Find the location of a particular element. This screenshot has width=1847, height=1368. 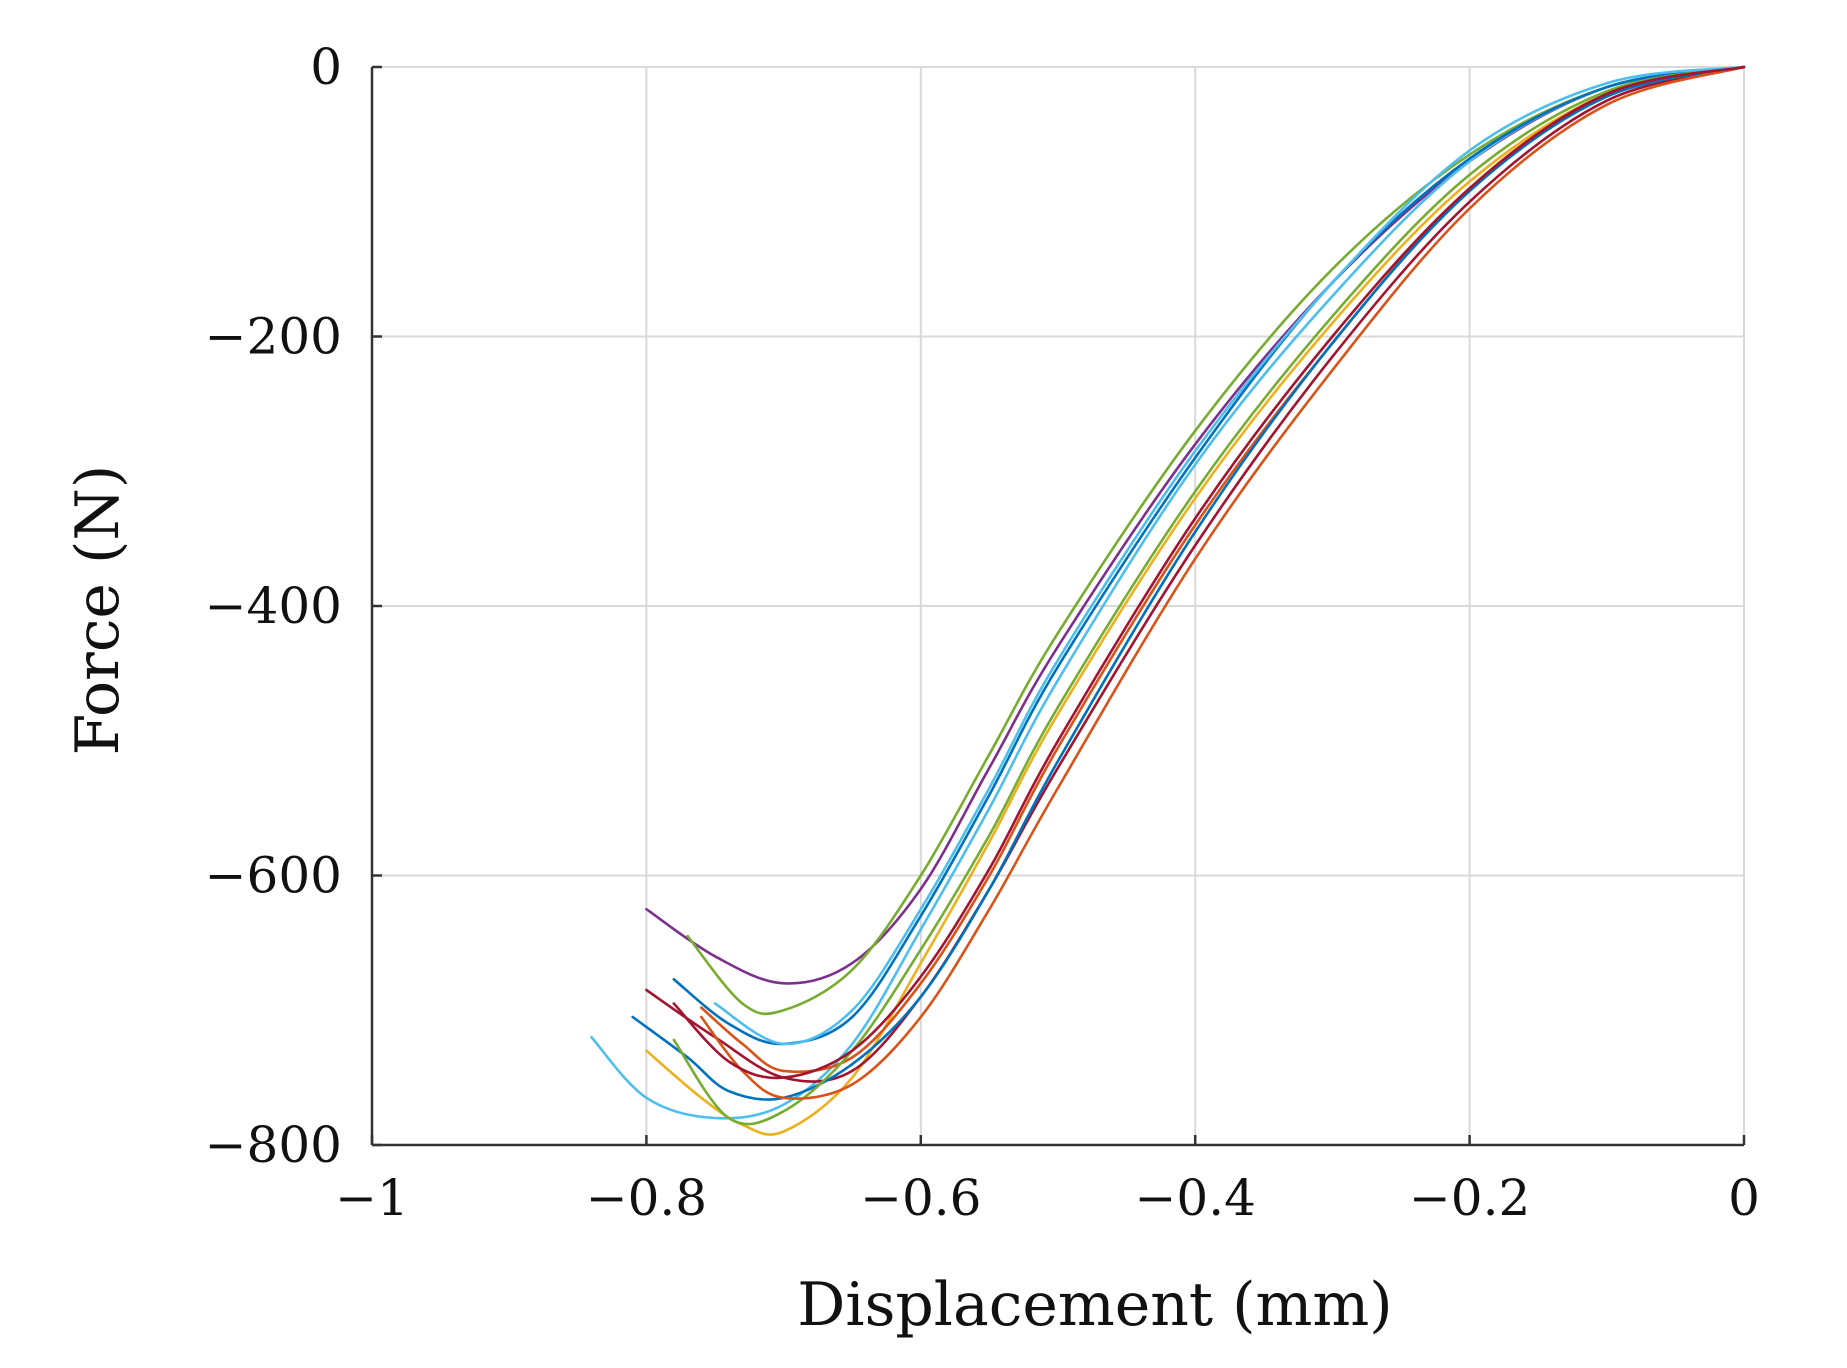

y-tick-label: −200 is located at coordinates (273, 337).